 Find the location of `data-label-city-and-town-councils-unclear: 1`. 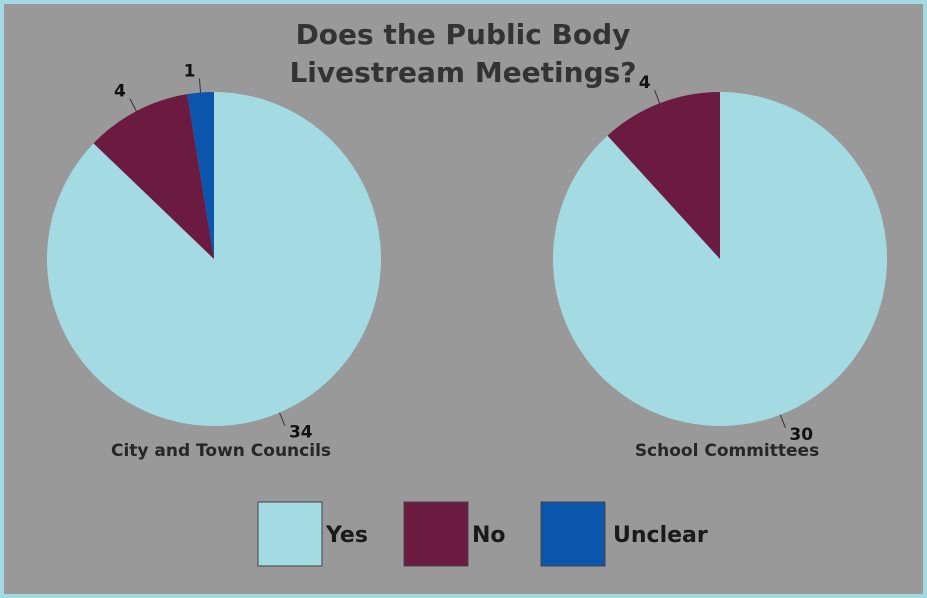

data-label-city-and-town-councils-unclear: 1 is located at coordinates (190, 72).